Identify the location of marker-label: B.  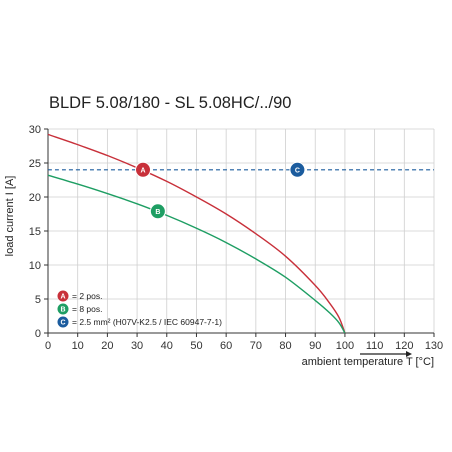
(157, 212).